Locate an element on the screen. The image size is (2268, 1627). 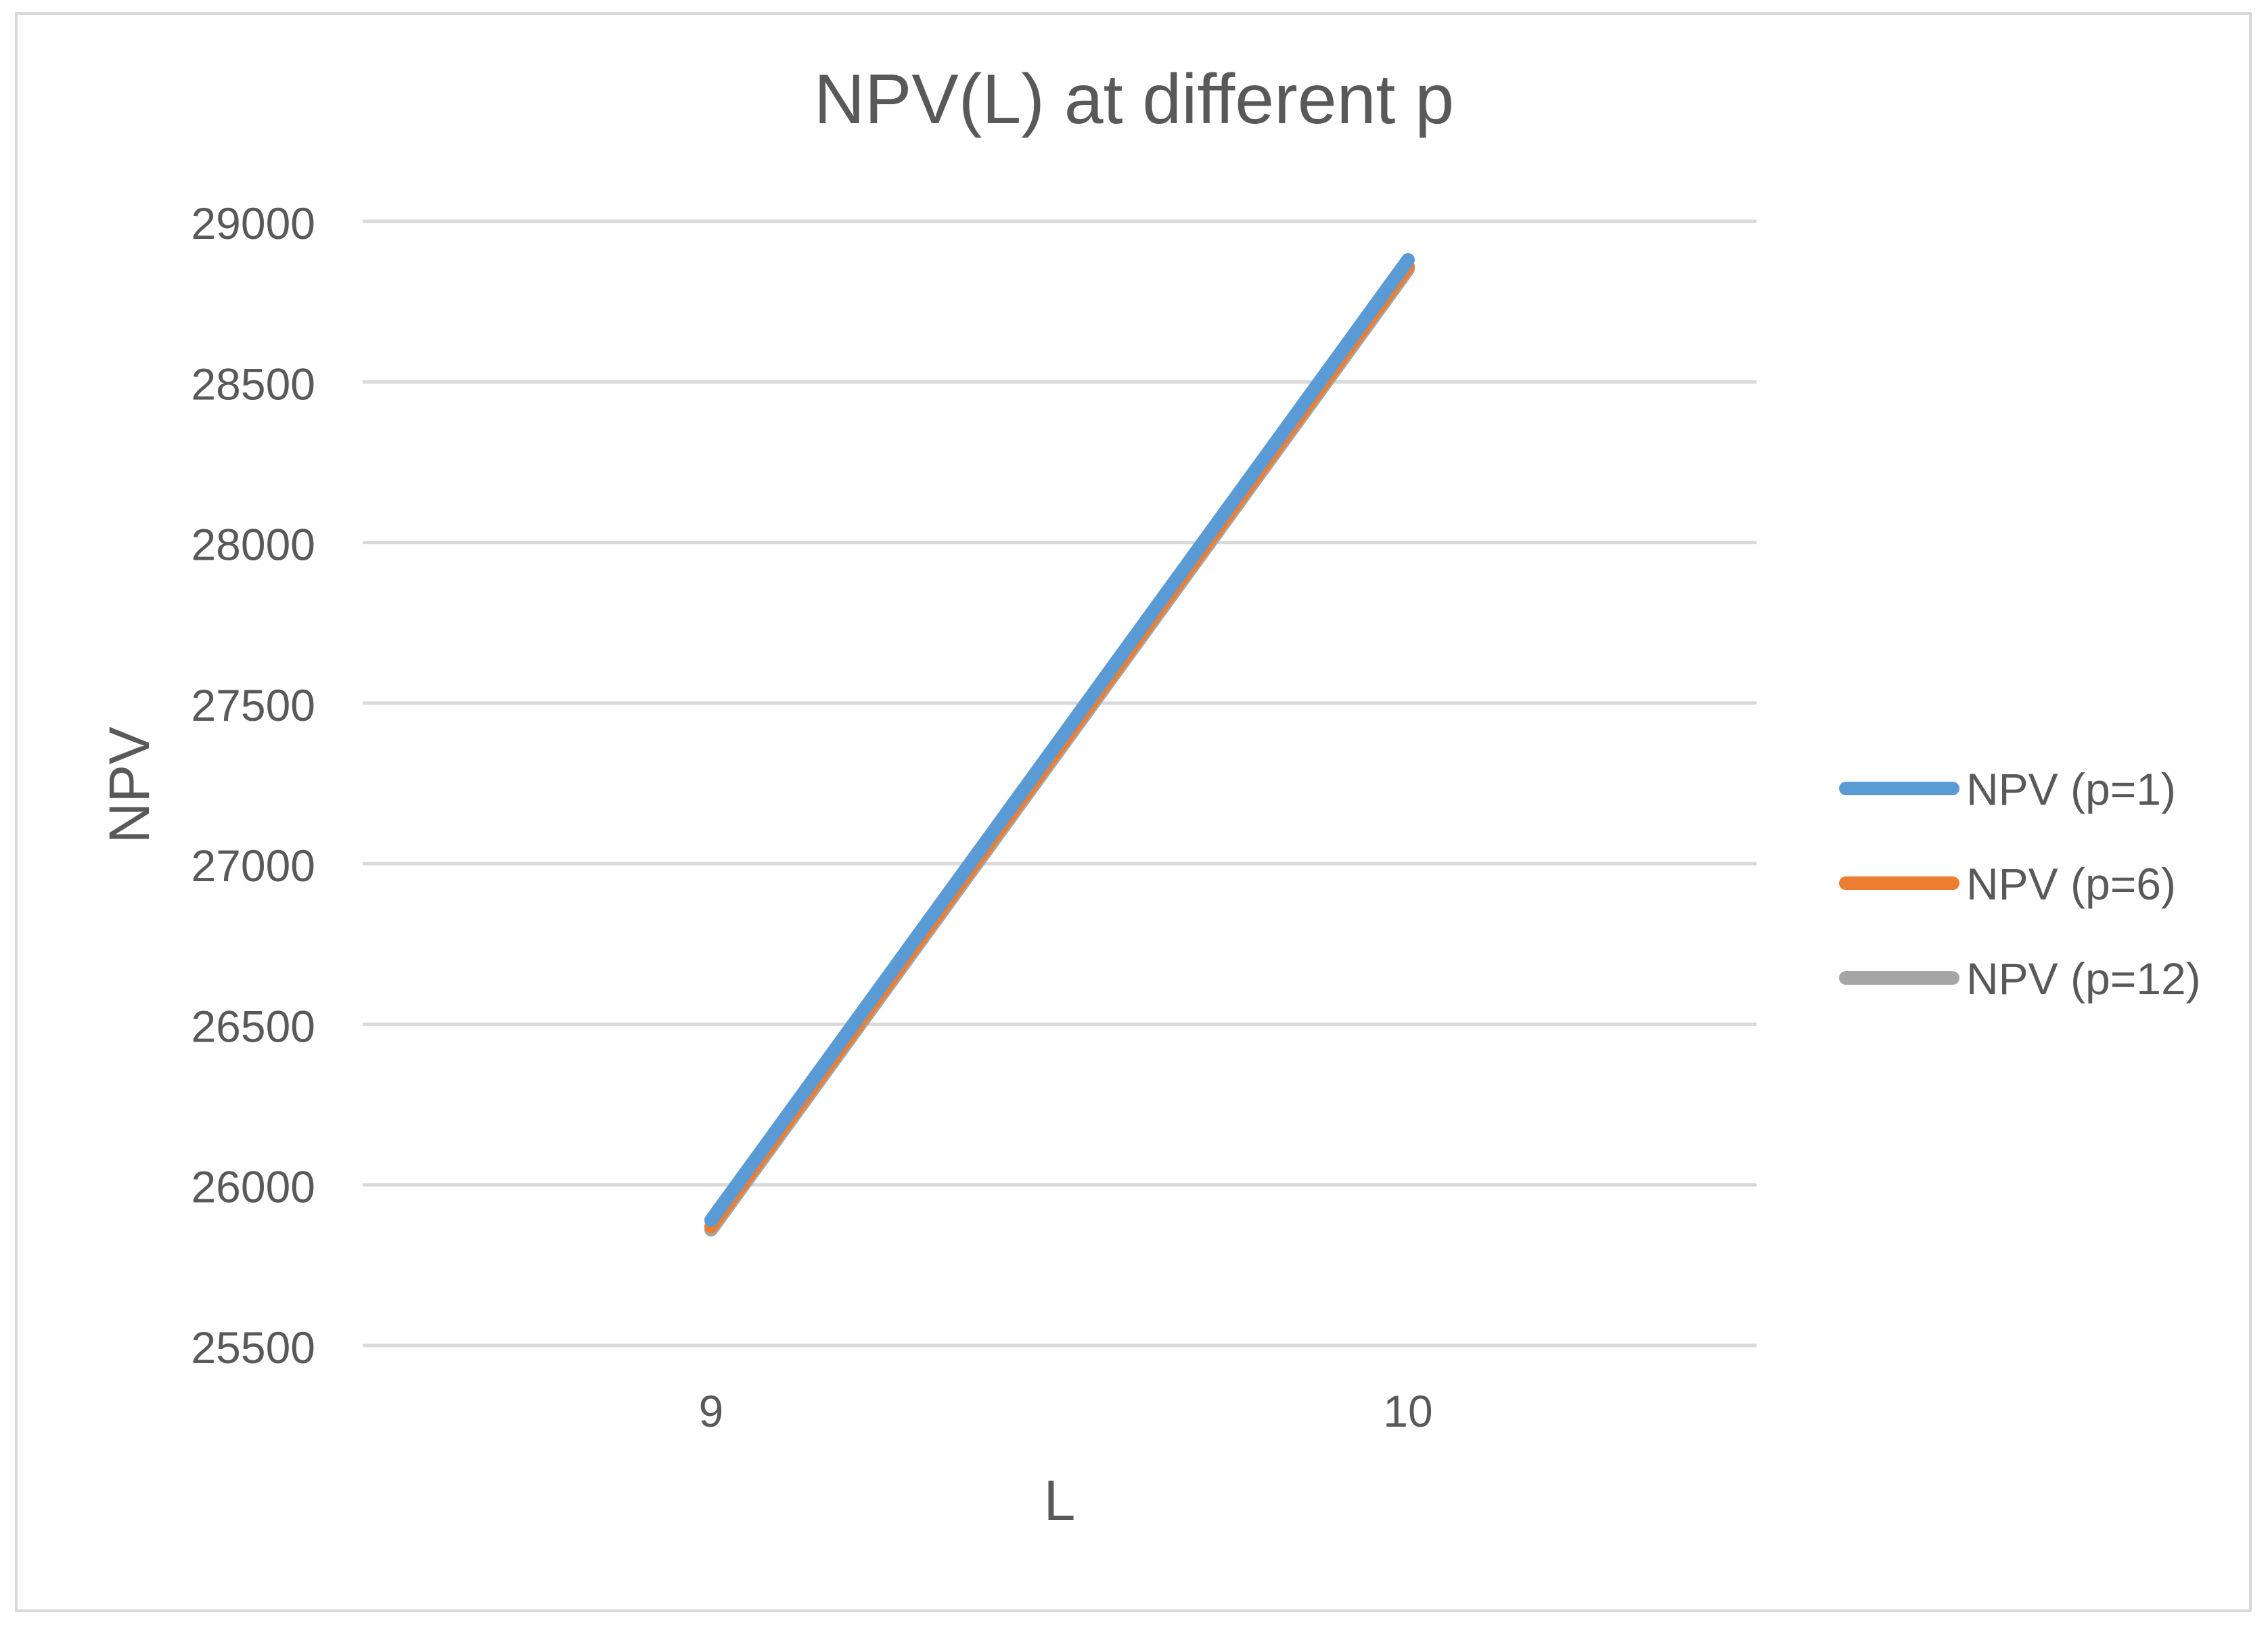
y-axis-label: NPV is located at coordinates (129, 785).